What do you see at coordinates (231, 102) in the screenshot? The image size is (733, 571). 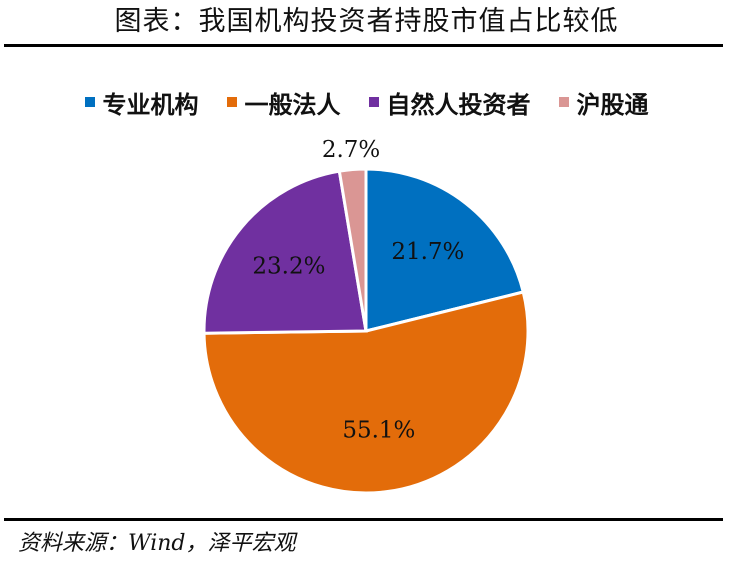 I see `legend-swatch-corporate` at bounding box center [231, 102].